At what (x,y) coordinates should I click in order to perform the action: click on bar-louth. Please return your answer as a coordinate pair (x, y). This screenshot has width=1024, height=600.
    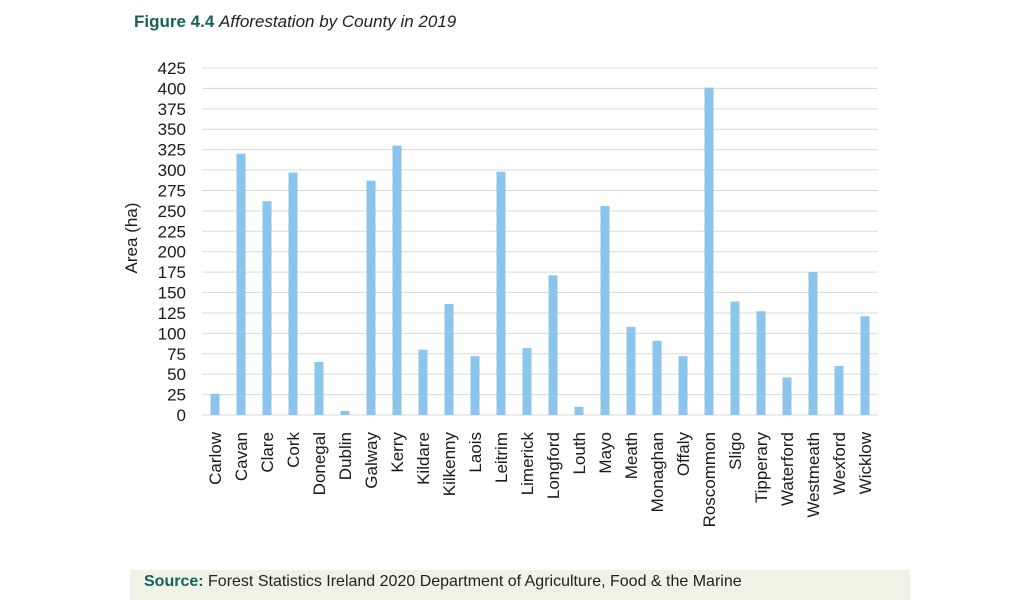
    Looking at the image, I should click on (579, 410).